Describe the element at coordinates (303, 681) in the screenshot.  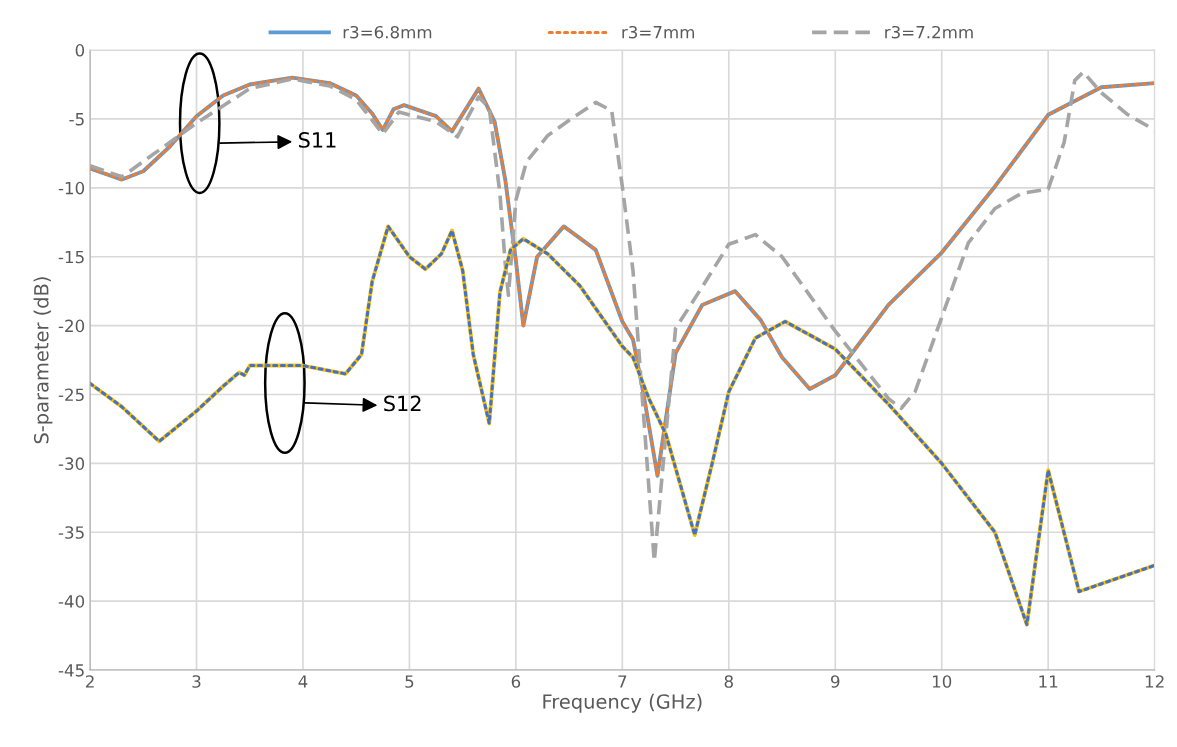
I see `x-tick-label: 4` at that location.